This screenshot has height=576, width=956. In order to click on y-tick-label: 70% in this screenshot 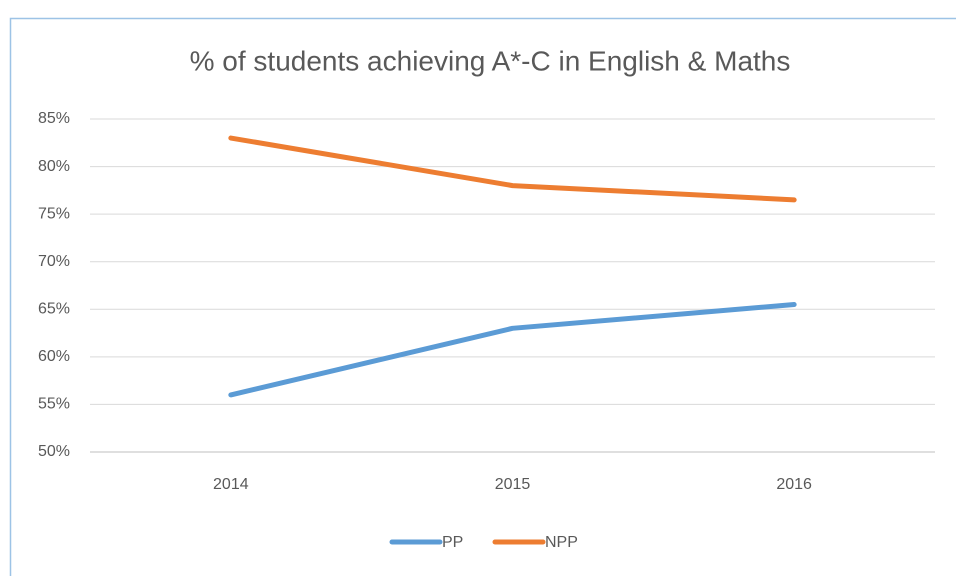, I will do `click(54, 261)`.